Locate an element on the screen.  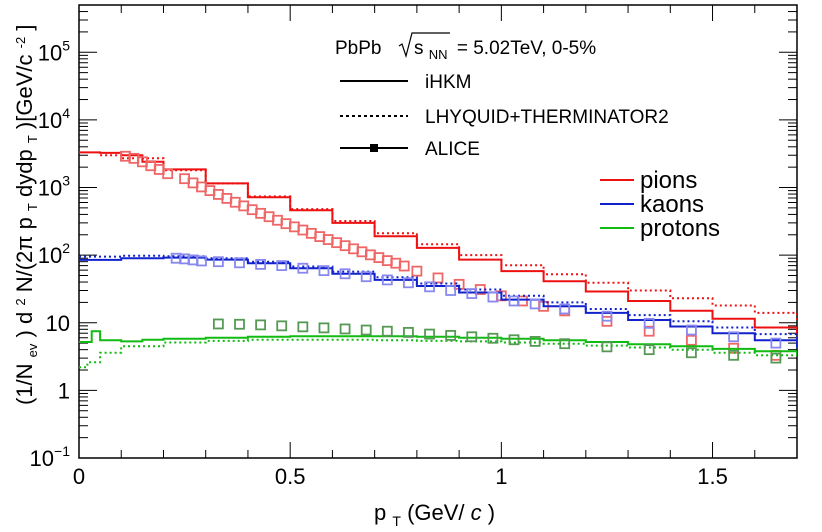
svg-text: PbPb is located at coordinates (358, 48).